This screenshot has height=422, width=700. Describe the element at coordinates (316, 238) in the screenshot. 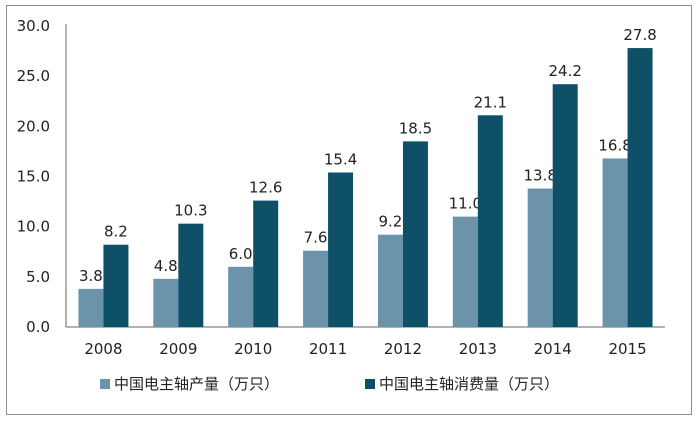

I see `data-label-production: 7.6` at that location.